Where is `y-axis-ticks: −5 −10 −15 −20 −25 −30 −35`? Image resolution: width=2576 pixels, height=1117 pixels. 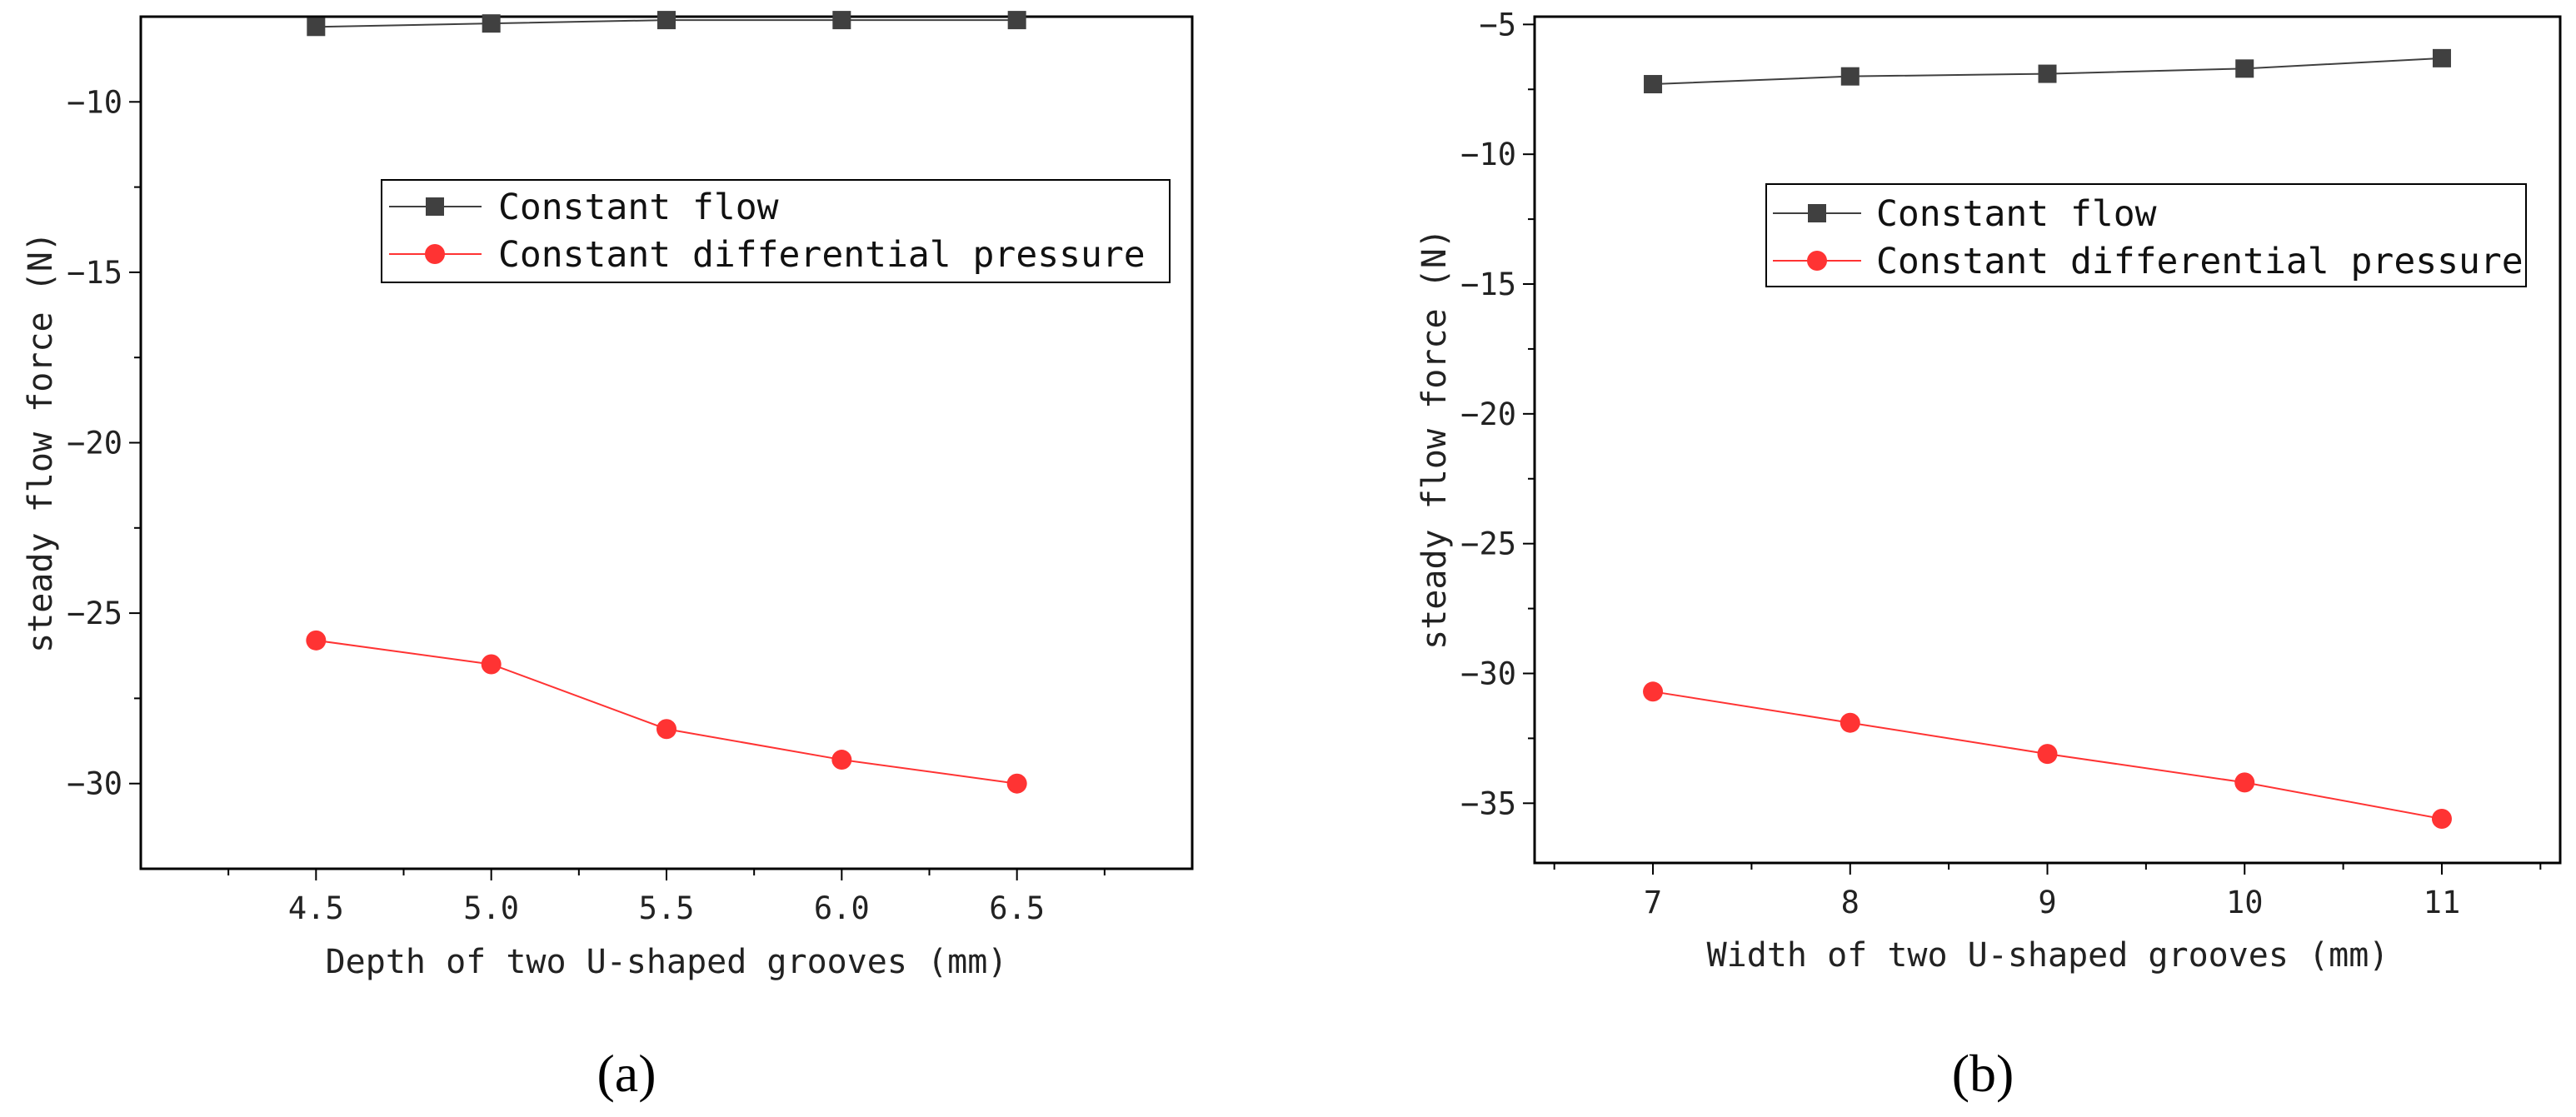
y-axis-ticks: −5 −10 −15 −20 −25 −30 −35 is located at coordinates (1497, 414).